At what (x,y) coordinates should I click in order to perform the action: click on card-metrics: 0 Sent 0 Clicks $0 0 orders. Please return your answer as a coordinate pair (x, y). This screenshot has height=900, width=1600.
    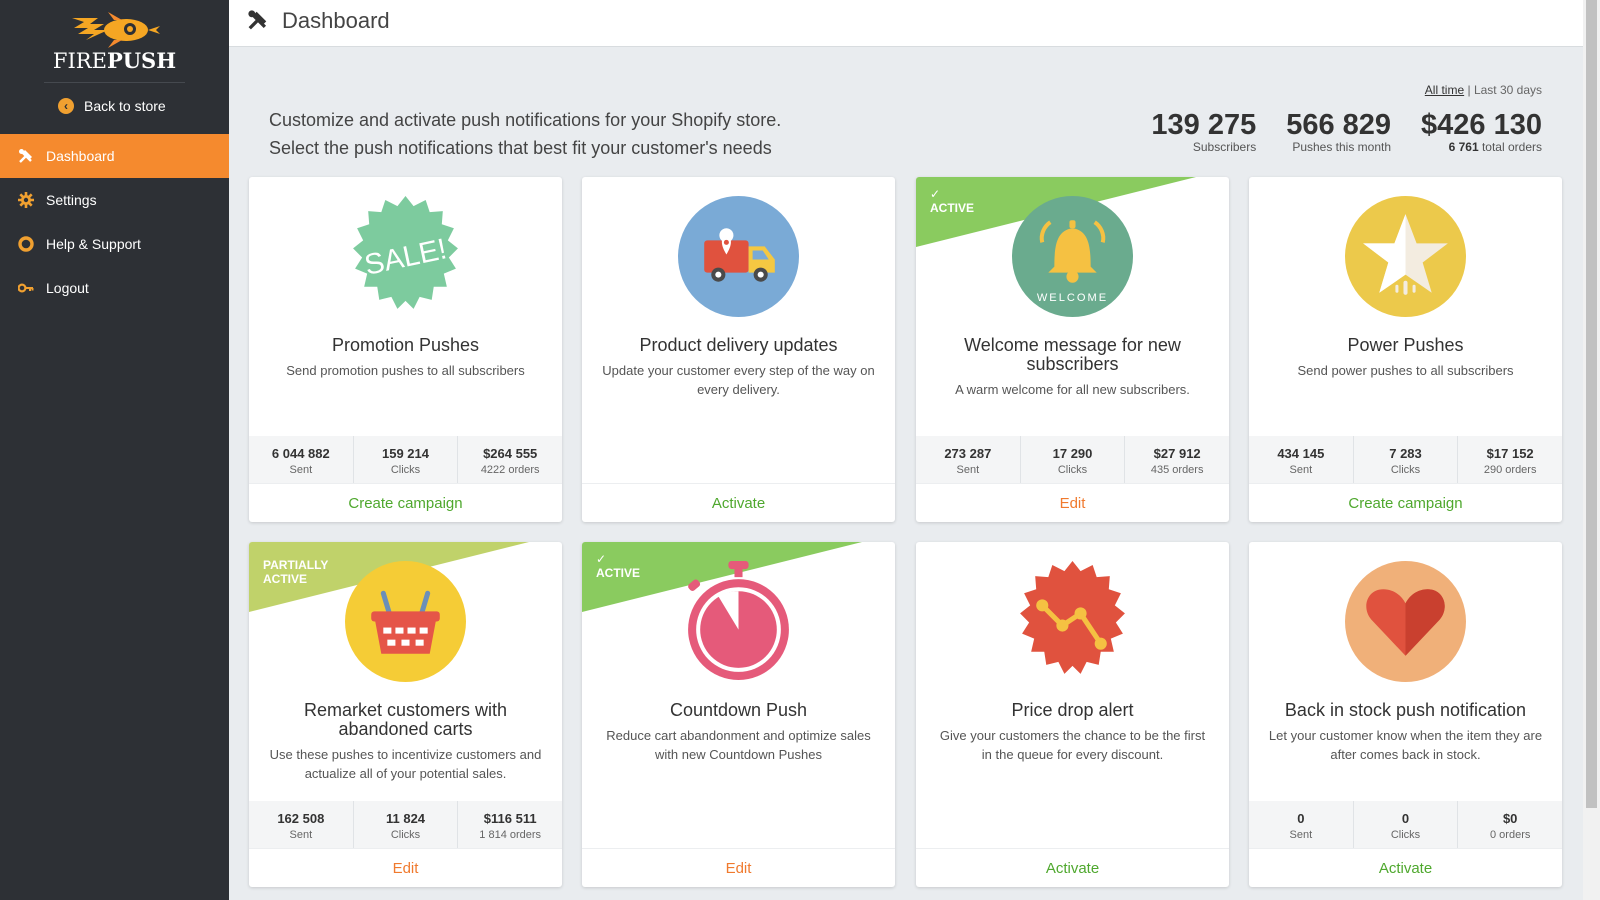
    Looking at the image, I should click on (1405, 824).